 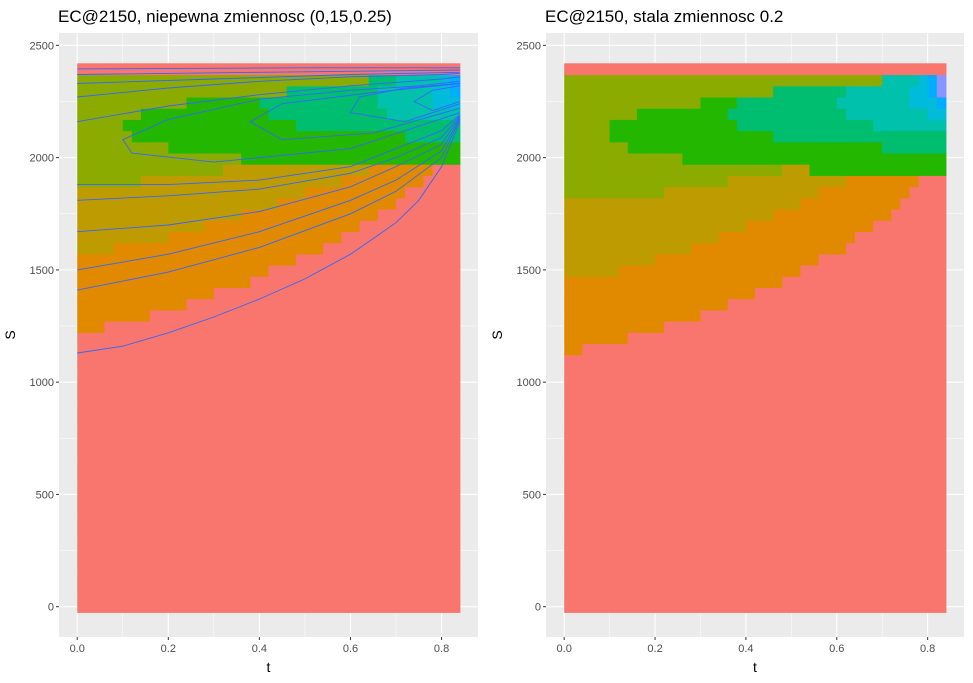 I want to click on y-tick-label: 2000, so click(x=529, y=159).